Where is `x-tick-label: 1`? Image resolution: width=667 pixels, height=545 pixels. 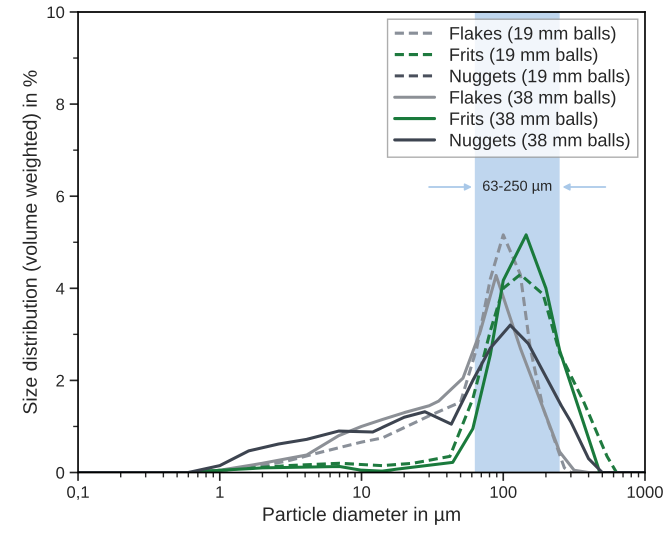 x-tick-label: 1 is located at coordinates (220, 492).